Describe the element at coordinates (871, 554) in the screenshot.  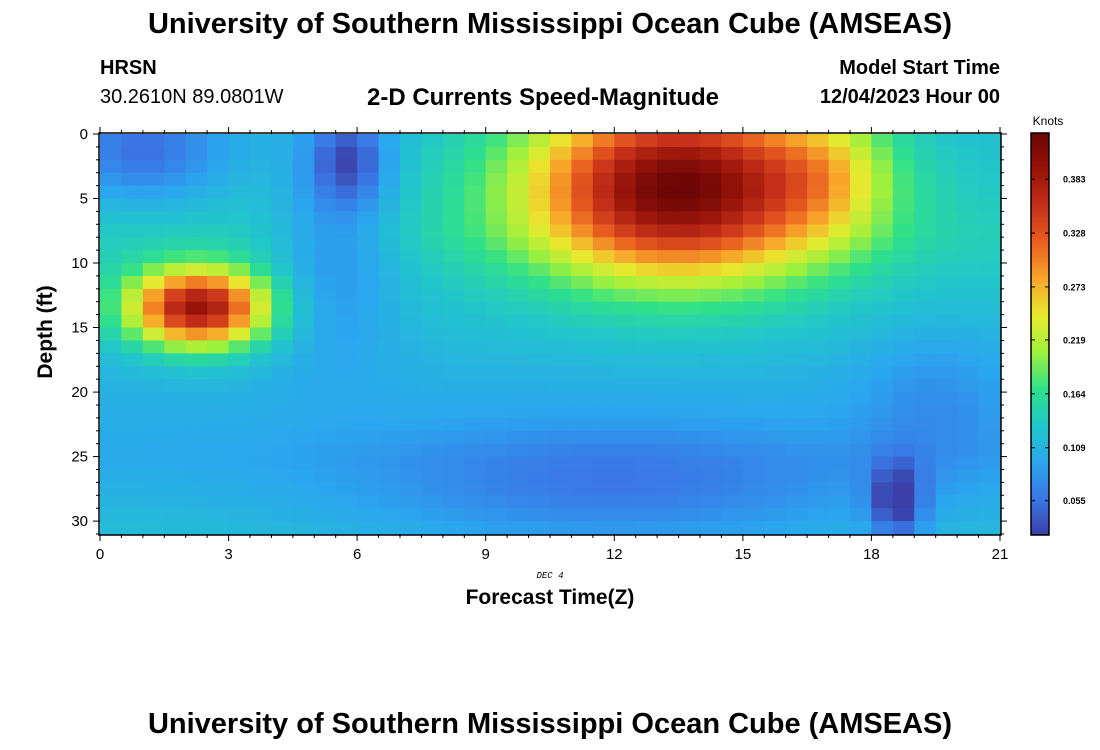
I see `x-tick-label: 18` at that location.